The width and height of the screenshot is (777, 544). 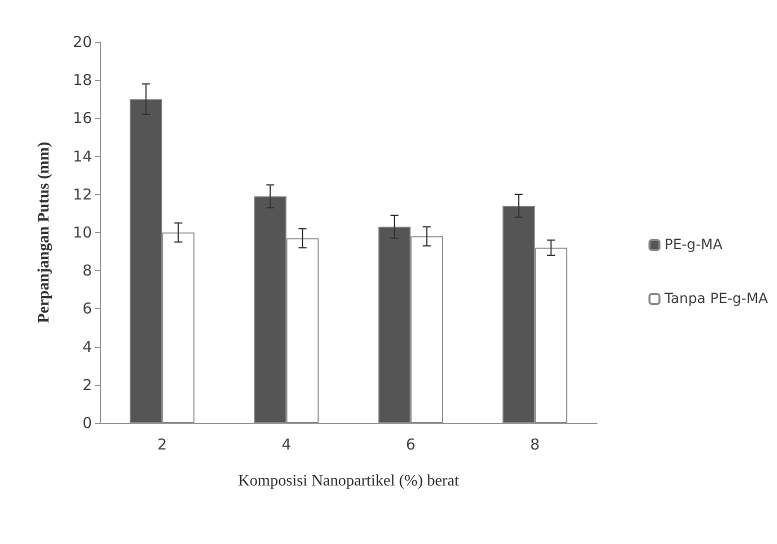 What do you see at coordinates (82, 80) in the screenshot?
I see `y-tick-label: 18` at bounding box center [82, 80].